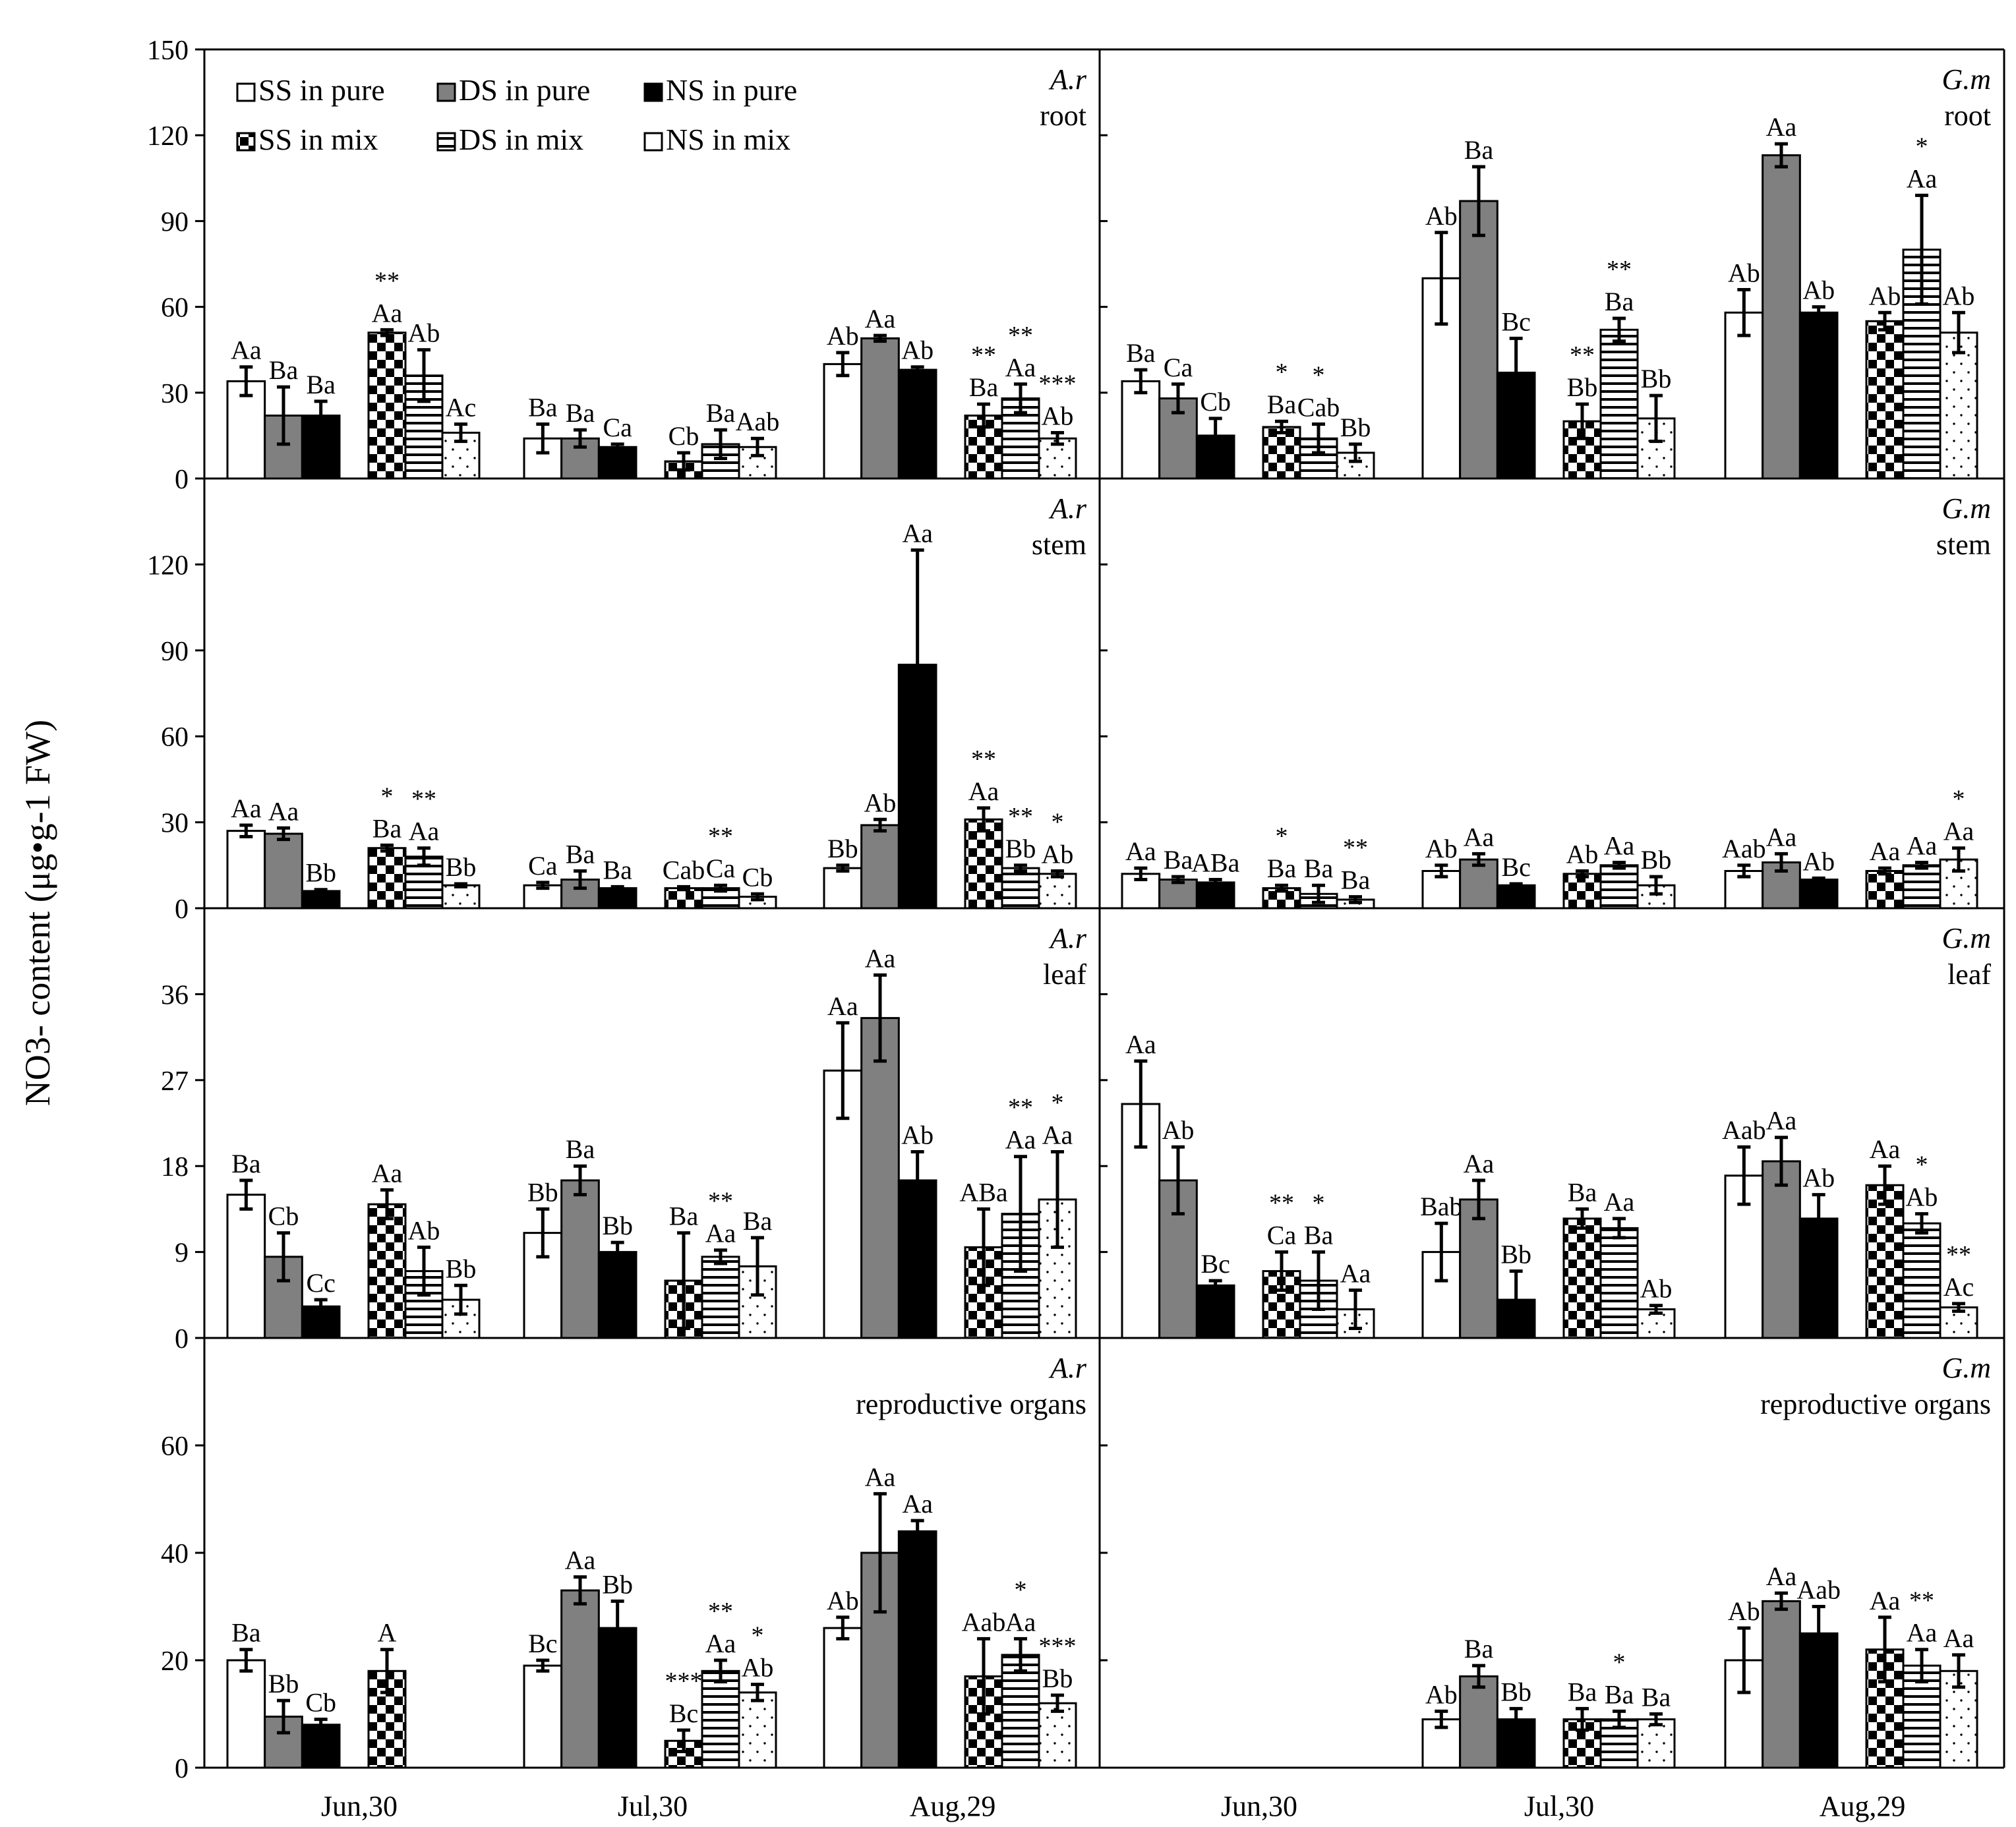 The image size is (2016, 1827). I want to click on panel-species-label: G.m, so click(1966, 938).